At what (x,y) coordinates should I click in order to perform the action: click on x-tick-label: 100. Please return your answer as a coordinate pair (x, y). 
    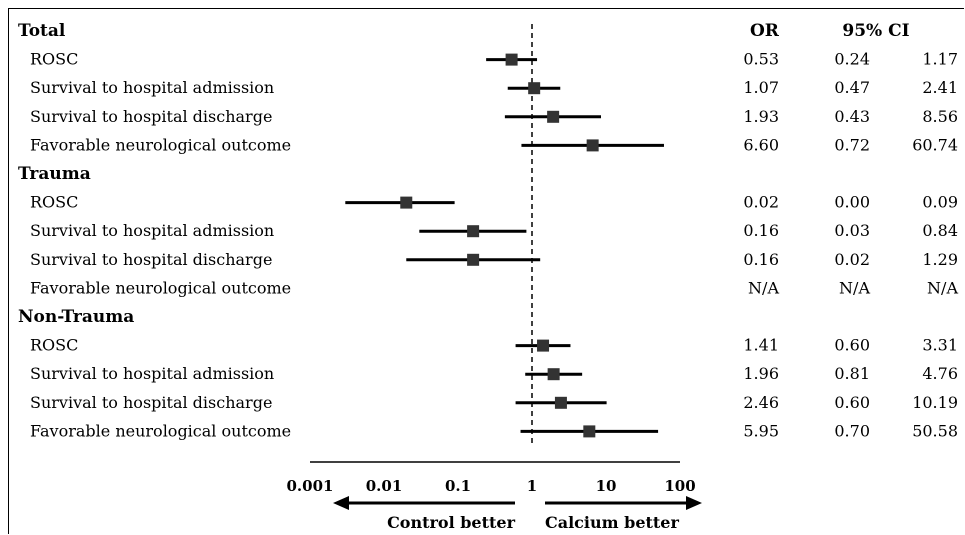
    Looking at the image, I should click on (679, 486).